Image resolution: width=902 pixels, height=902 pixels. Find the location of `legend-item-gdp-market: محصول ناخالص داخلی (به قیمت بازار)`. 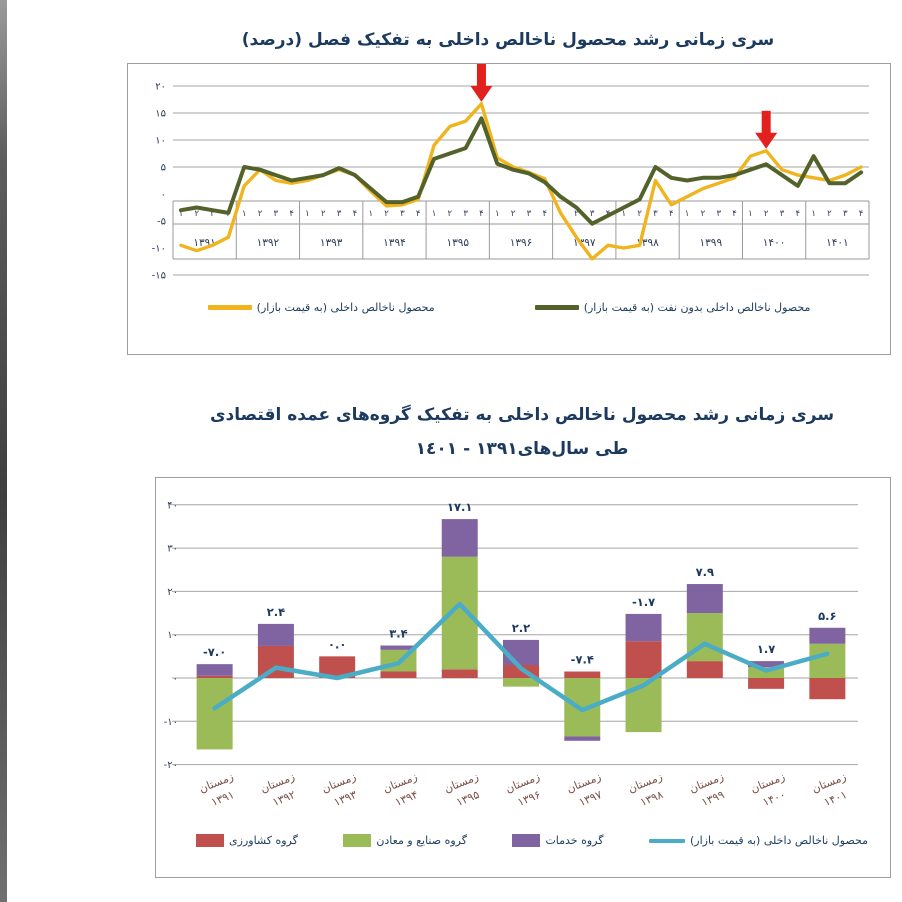

legend-item-gdp-market: محصول ناخالص داخلی (به قیمت بازار) is located at coordinates (321, 307).